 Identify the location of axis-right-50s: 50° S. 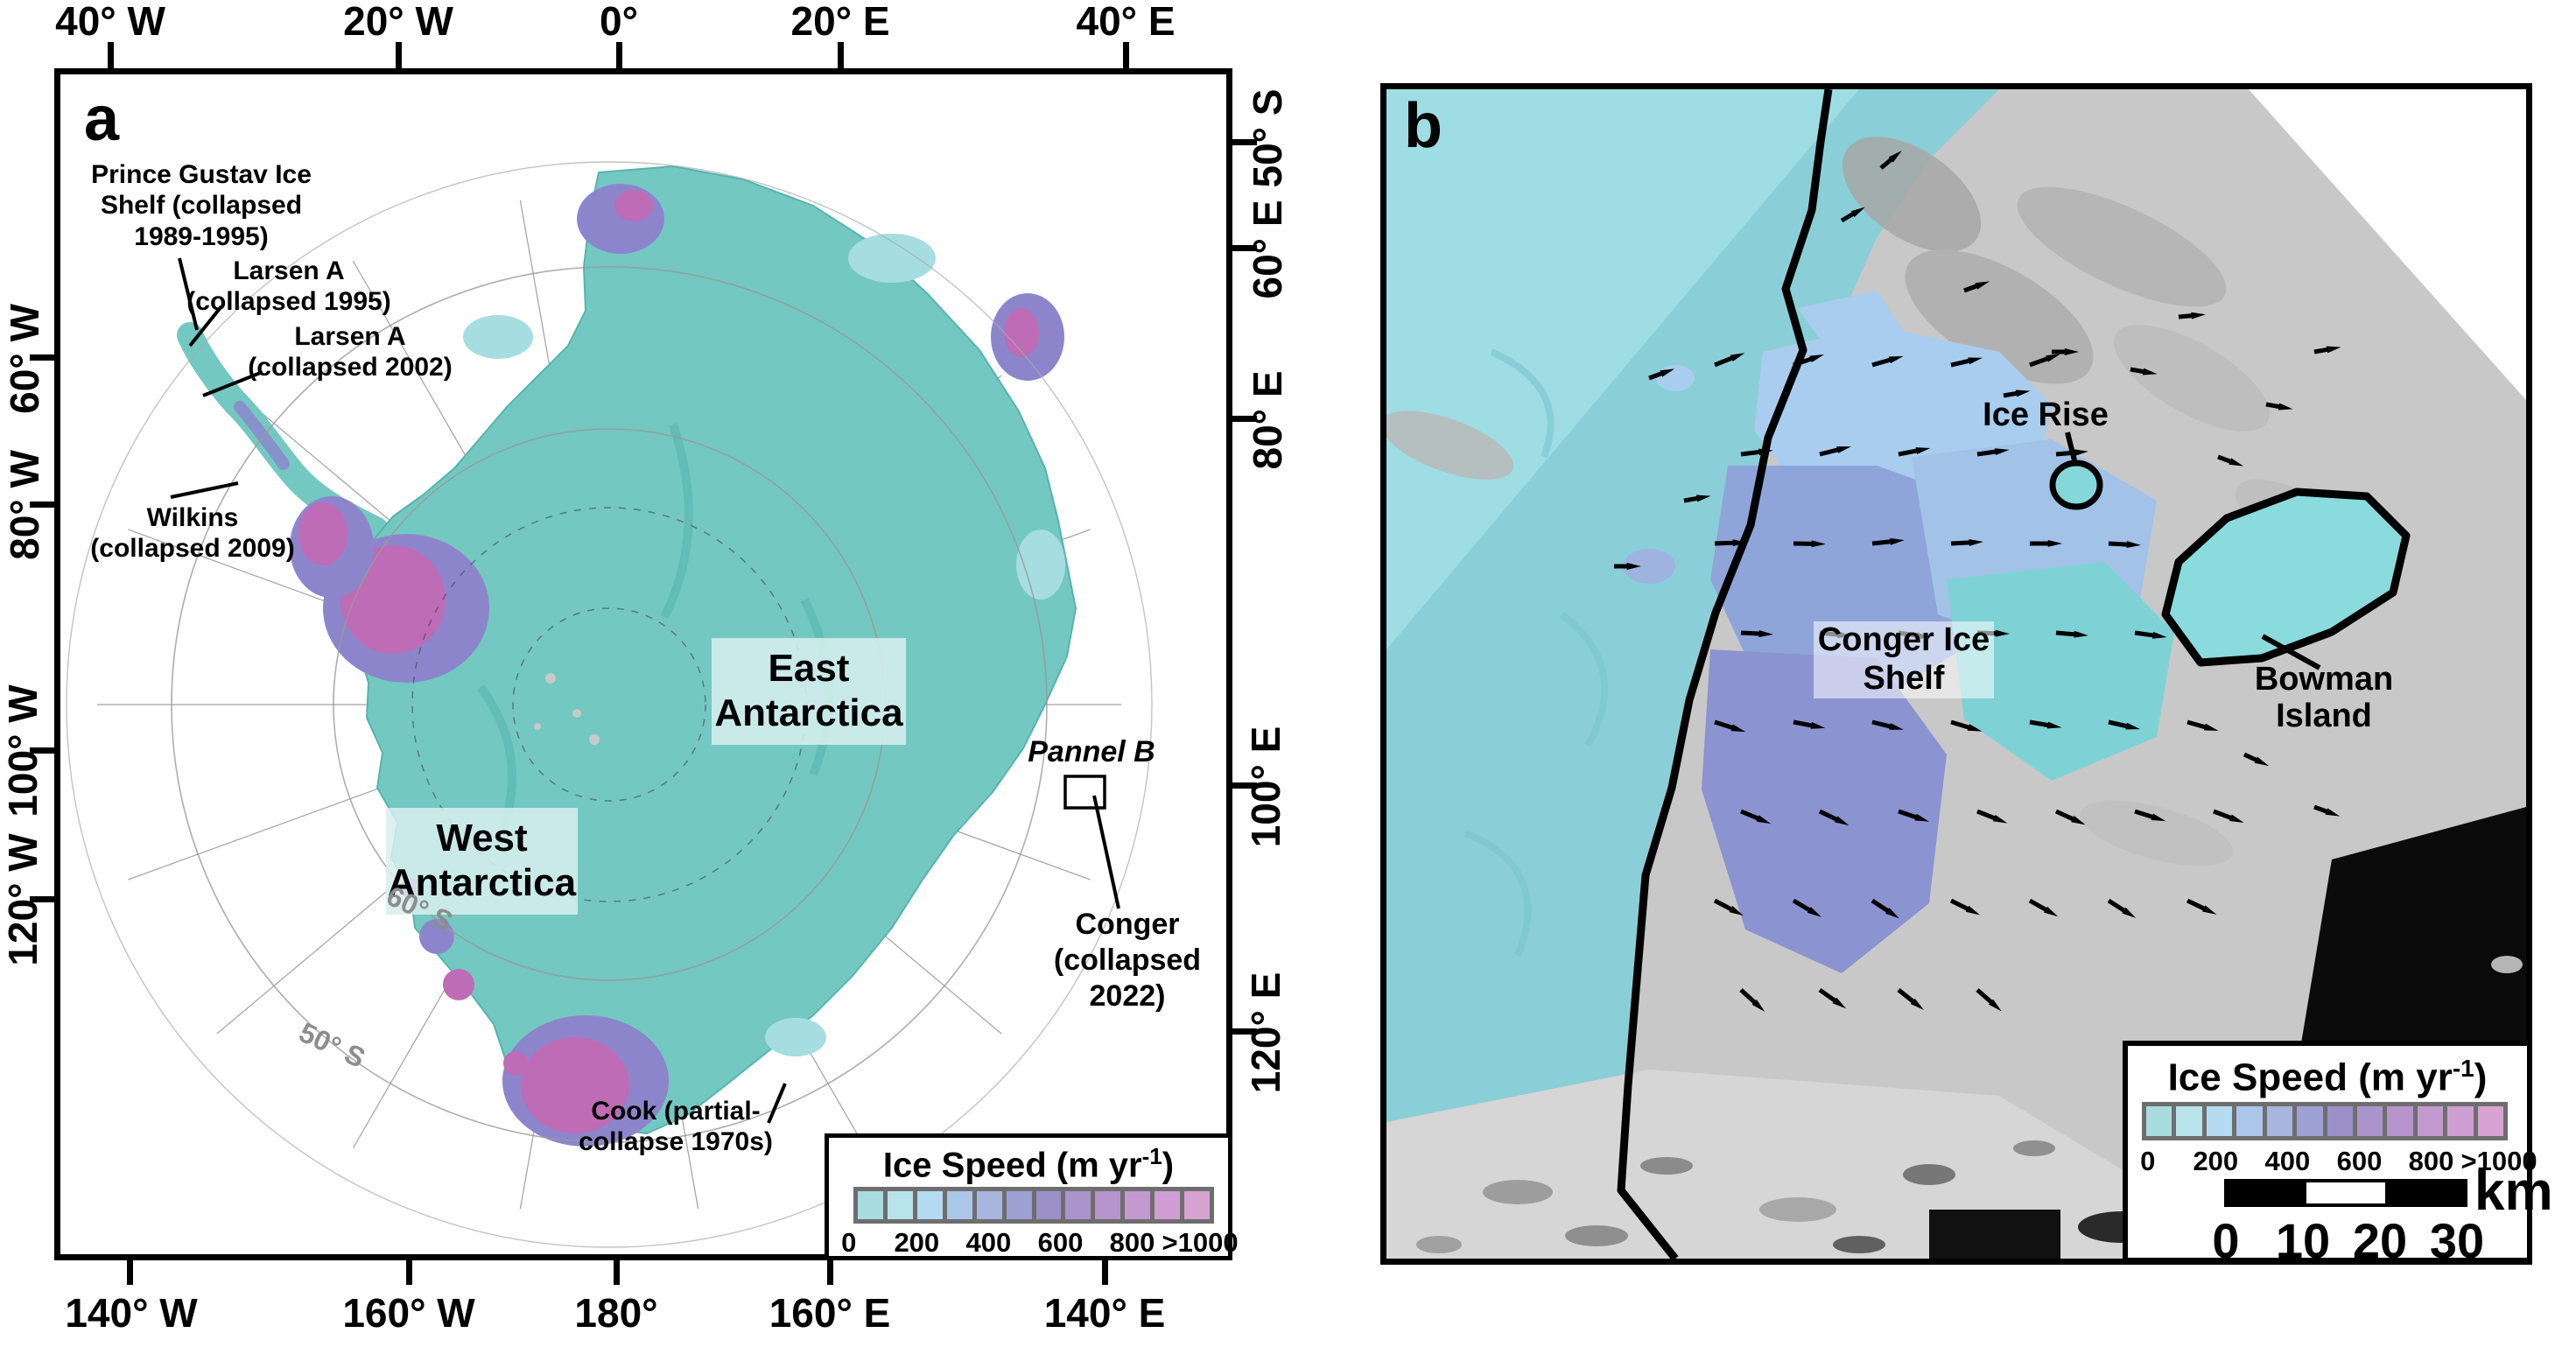
(1267, 138).